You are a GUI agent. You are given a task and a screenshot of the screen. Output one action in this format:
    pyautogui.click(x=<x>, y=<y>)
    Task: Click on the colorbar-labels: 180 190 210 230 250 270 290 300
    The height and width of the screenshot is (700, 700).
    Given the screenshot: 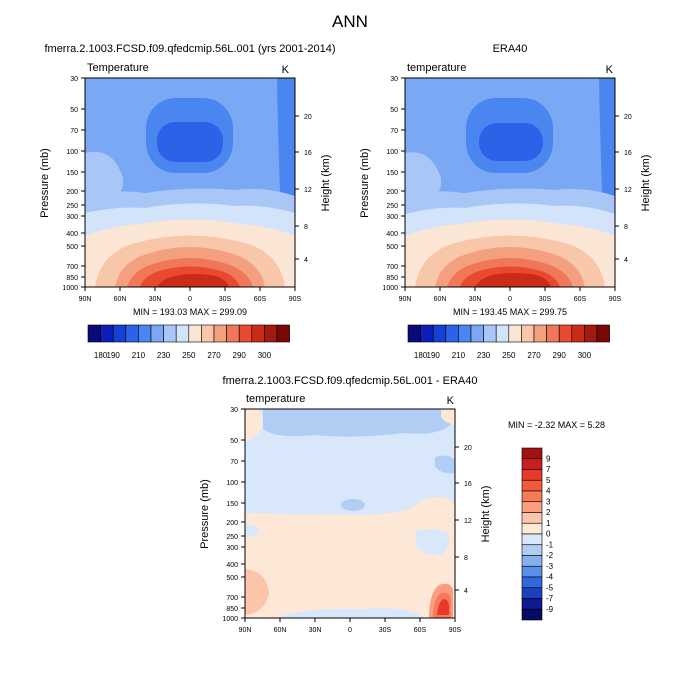 What is the action you would take?
    pyautogui.click(x=183, y=355)
    